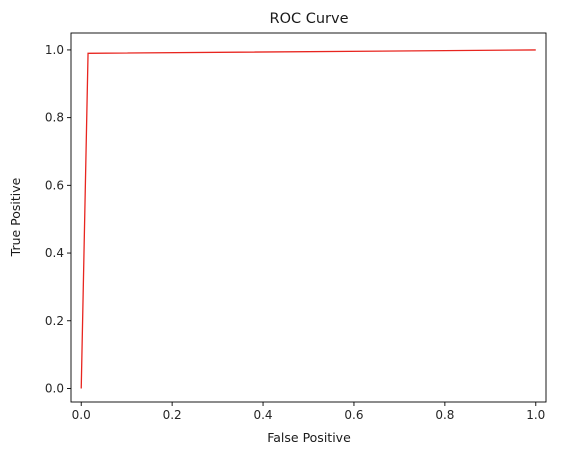 The height and width of the screenshot is (455, 567). What do you see at coordinates (262, 415) in the screenshot?
I see `x-tick-label: 0.4` at bounding box center [262, 415].